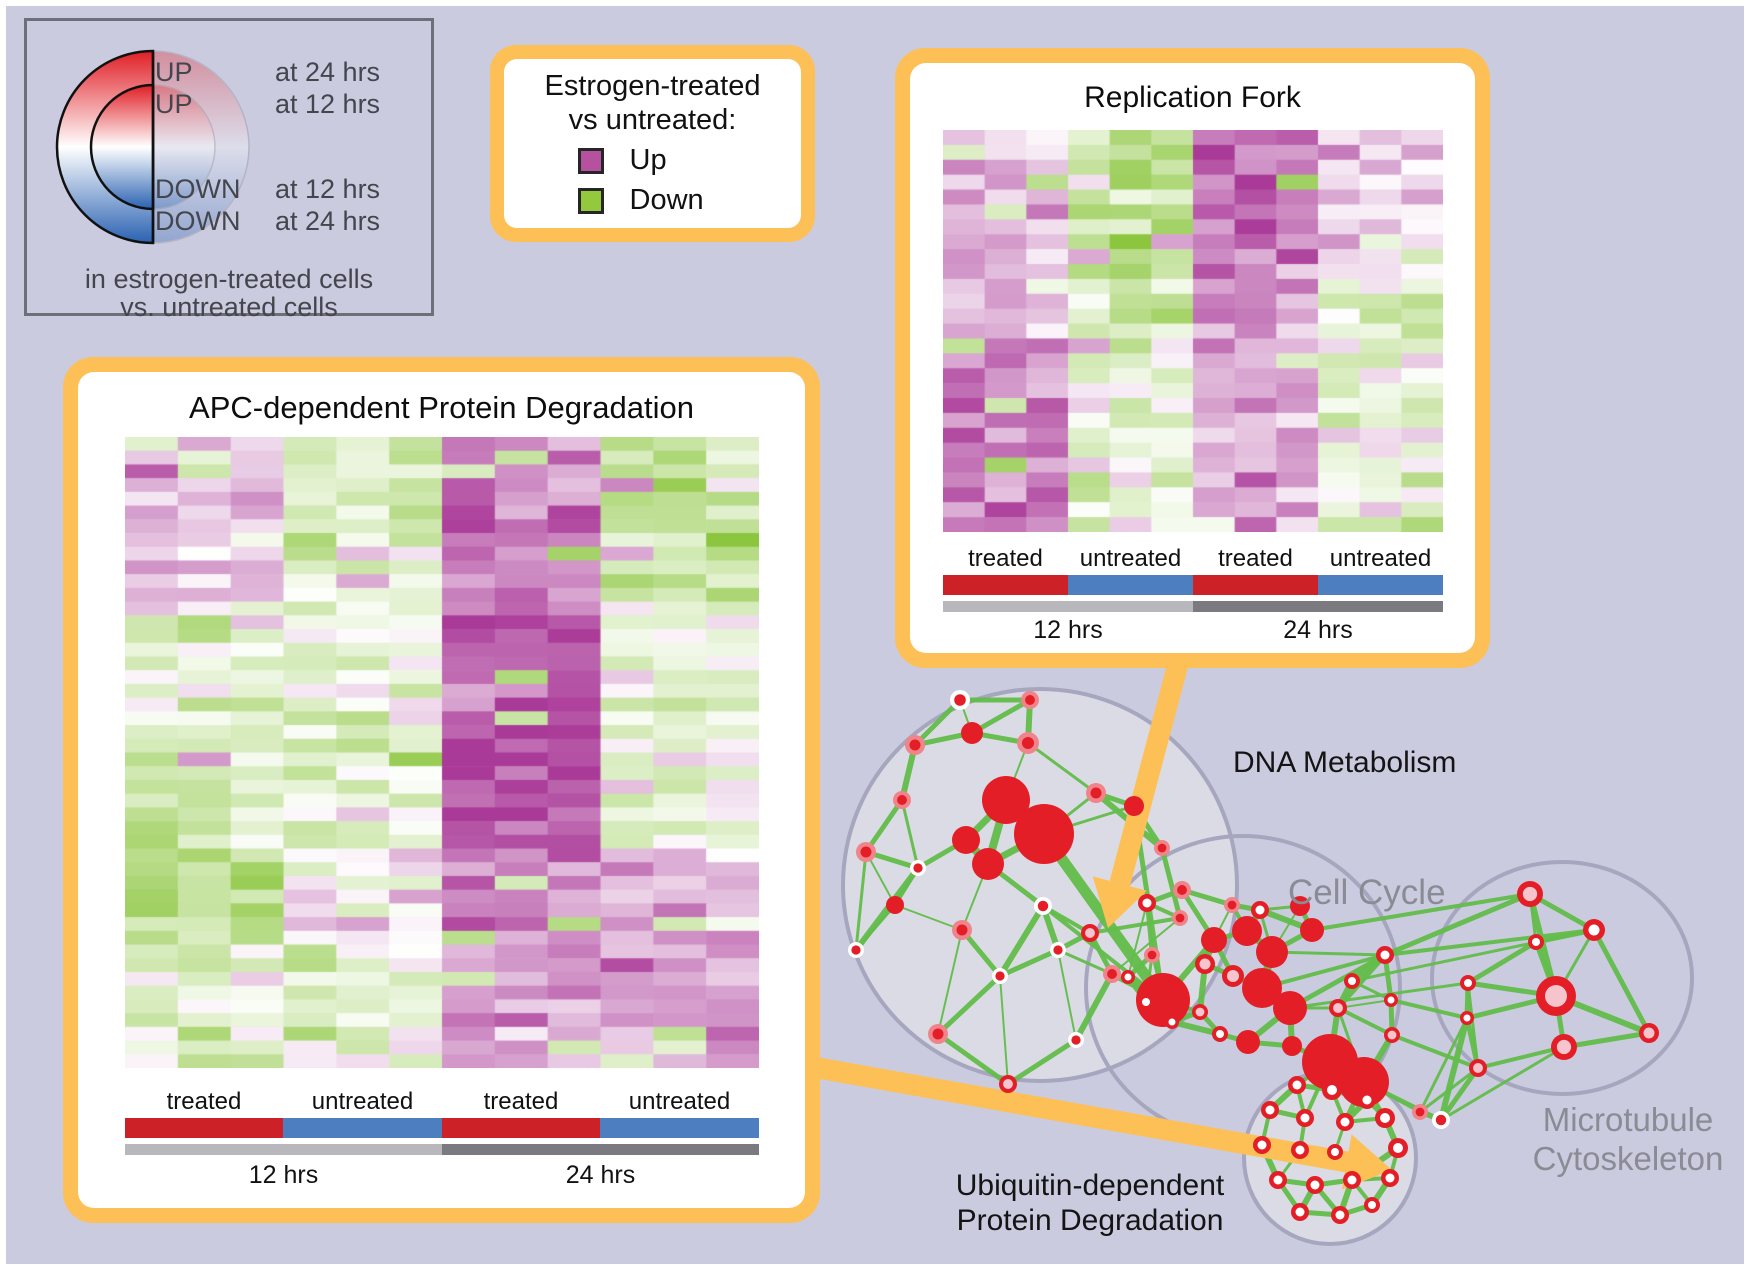 Image resolution: width=1750 pixels, height=1279 pixels. I want to click on callout-arrow-shaft, so click(1149, 774).